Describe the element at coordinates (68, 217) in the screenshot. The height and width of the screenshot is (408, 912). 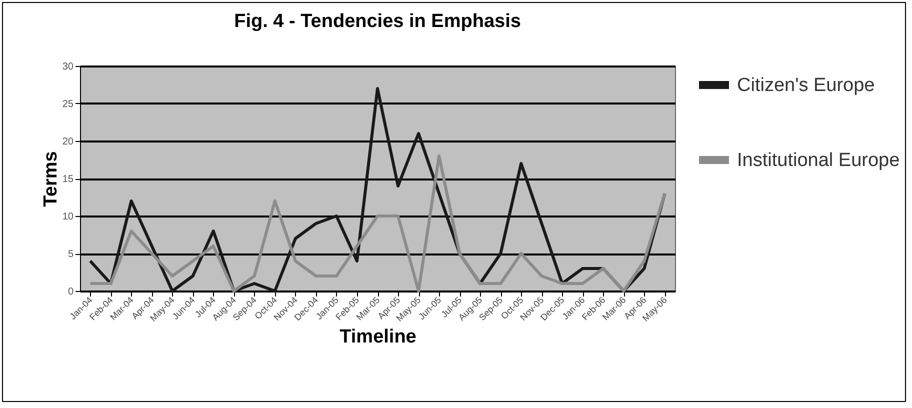
I see `y-tick-label: 10` at that location.